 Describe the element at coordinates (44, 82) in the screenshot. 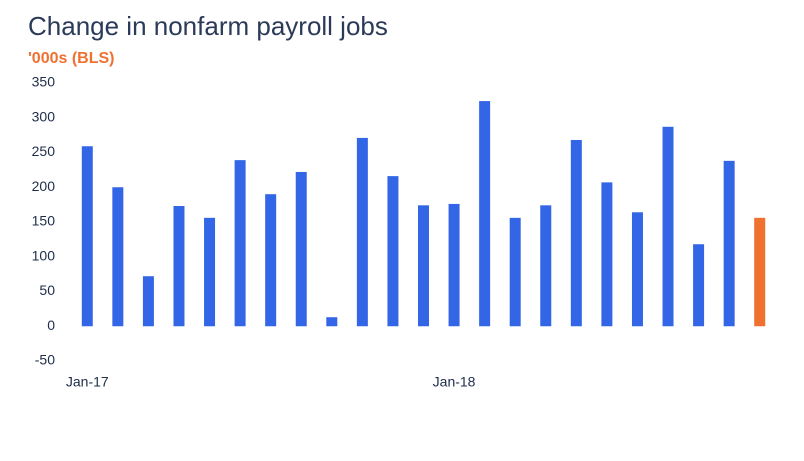

I see `y-tick-label: 350` at that location.